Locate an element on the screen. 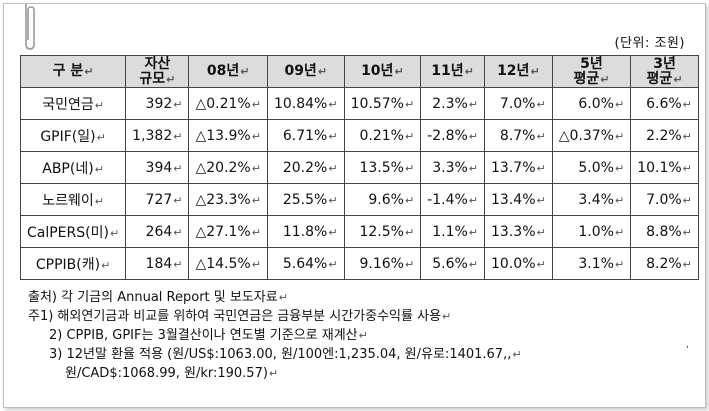 Image resolution: width=709 pixels, height=411 pixels. column-header-text: 규모 is located at coordinates (152, 78).